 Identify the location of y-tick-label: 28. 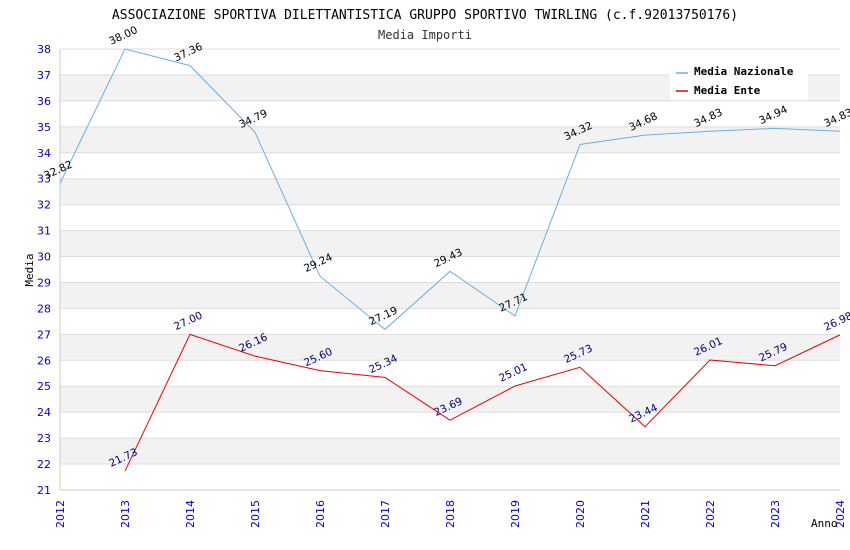
(44, 308).